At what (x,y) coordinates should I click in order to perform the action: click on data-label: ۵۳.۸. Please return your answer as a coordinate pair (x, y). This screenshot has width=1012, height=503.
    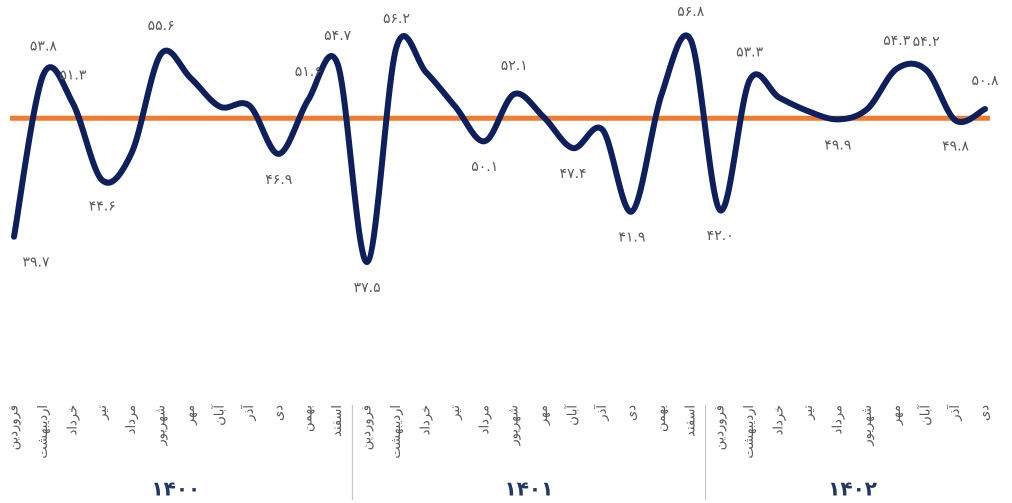
    Looking at the image, I should click on (43, 47).